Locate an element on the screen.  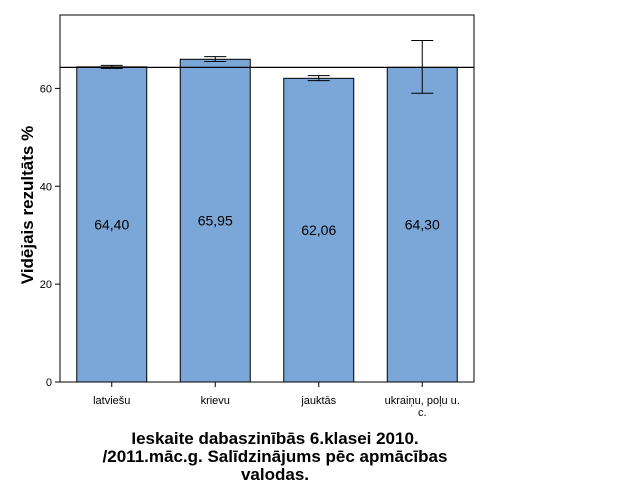
chart-title-line: valodas. is located at coordinates (275, 474).